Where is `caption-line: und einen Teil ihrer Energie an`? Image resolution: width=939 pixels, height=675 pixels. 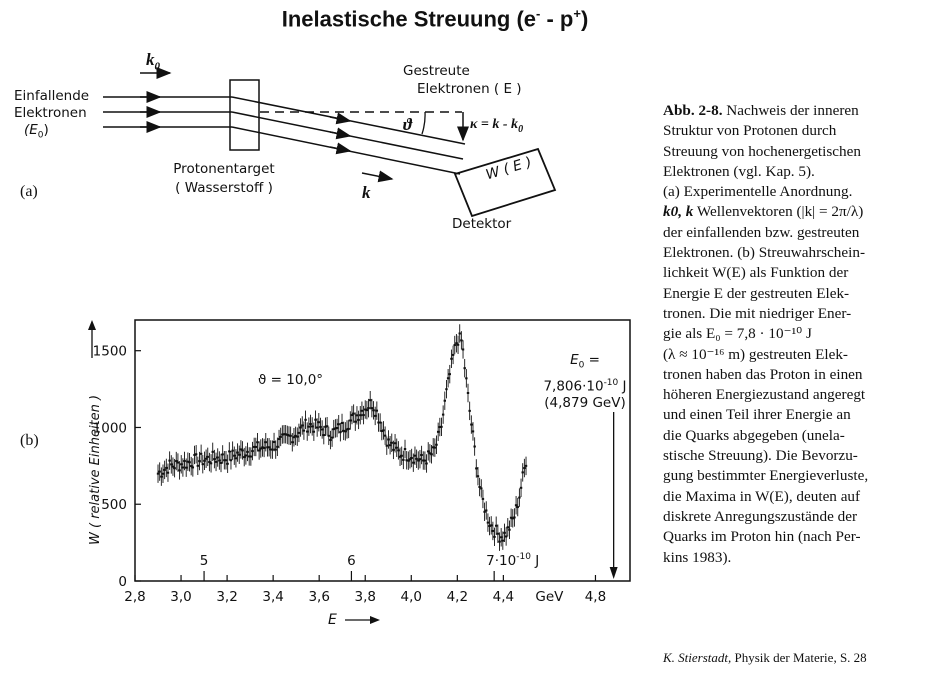 caption-line: und einen Teil ihrer Energie an is located at coordinates (757, 415).